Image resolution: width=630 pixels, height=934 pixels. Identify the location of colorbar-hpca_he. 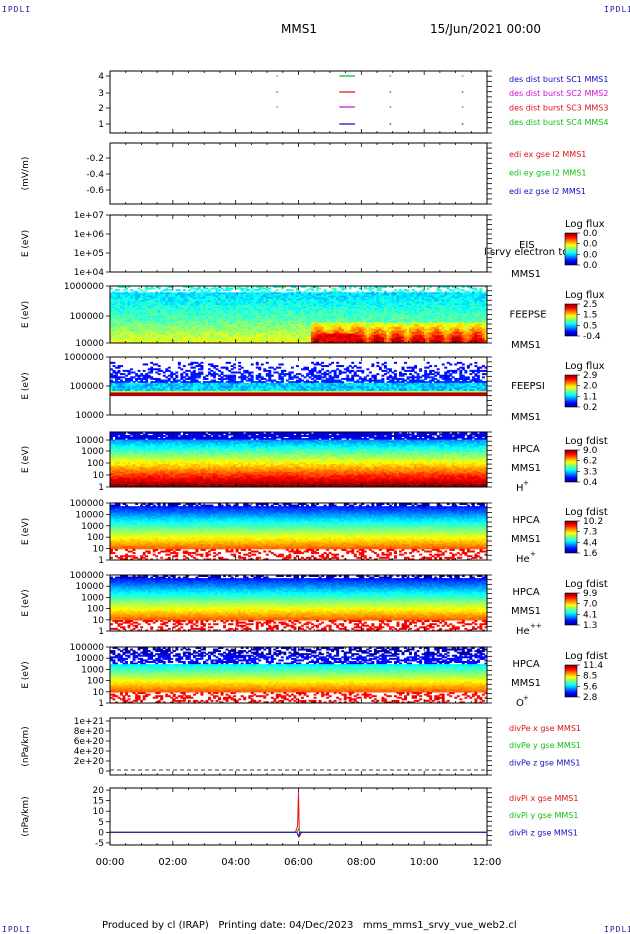
(571, 537).